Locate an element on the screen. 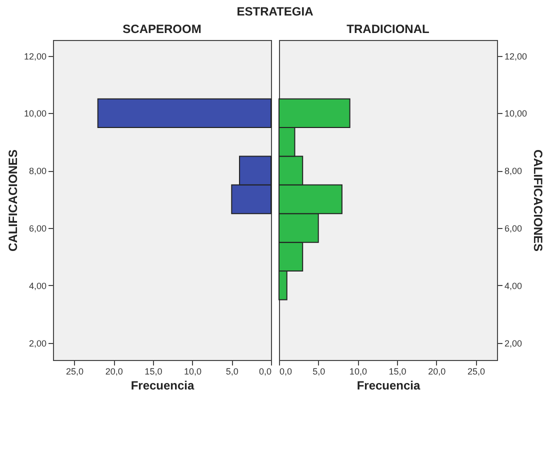 The width and height of the screenshot is (555, 451). text: ESTRATEGIA is located at coordinates (275, 11).